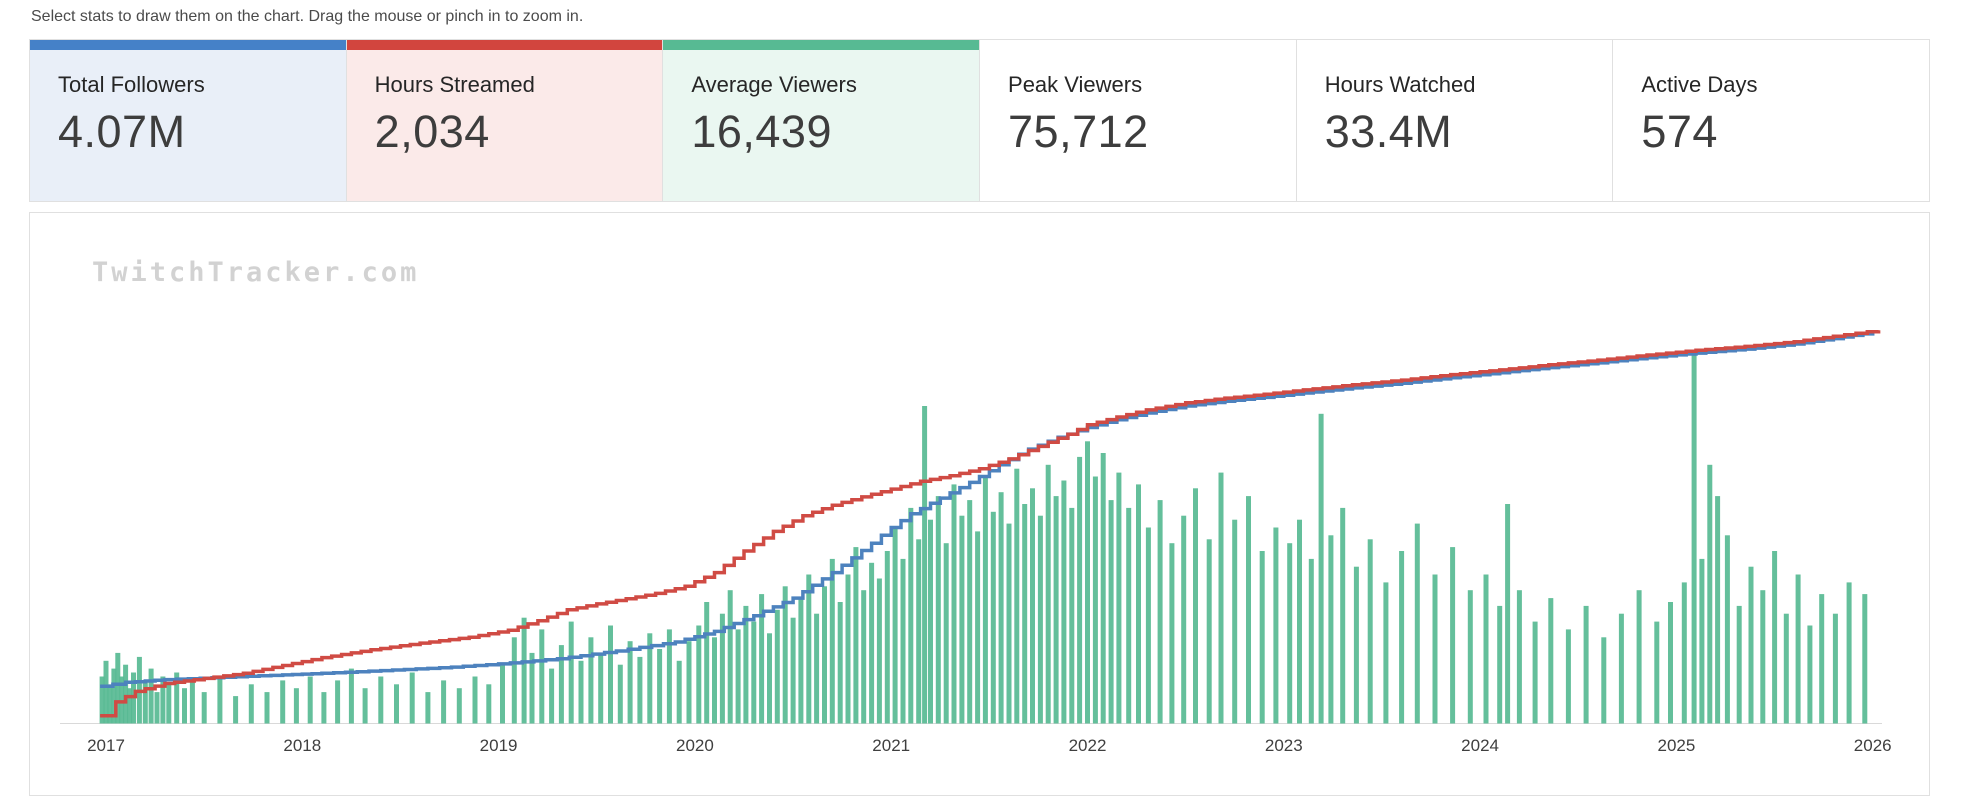 This screenshot has height=800, width=1964. I want to click on stat-card-value: 4.07M, so click(122, 131).